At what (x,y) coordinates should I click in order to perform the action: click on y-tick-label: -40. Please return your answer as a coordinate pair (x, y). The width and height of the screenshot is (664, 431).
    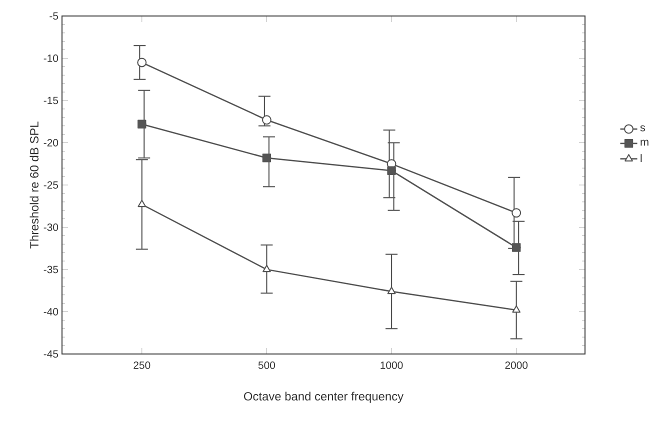
    Looking at the image, I should click on (51, 312).